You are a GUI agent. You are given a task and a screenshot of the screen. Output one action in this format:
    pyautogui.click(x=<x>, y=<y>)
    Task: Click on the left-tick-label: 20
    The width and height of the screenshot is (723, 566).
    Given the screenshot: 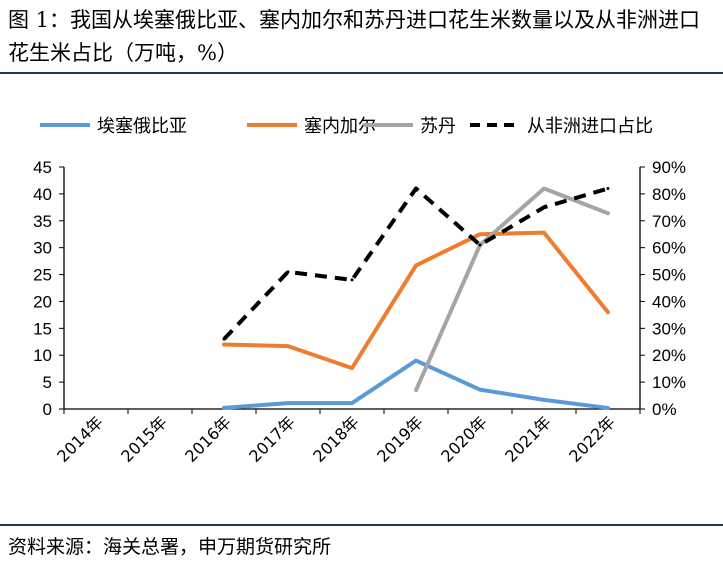 What is the action you would take?
    pyautogui.click(x=42, y=301)
    